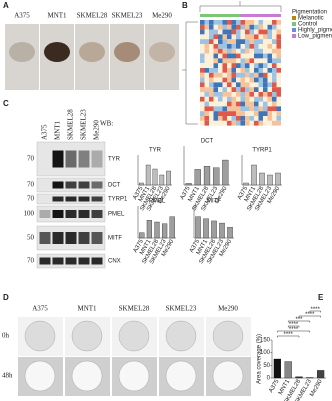 This screenshot has width=332, height=401. I want to click on mw-label: 70, so click(31, 185).